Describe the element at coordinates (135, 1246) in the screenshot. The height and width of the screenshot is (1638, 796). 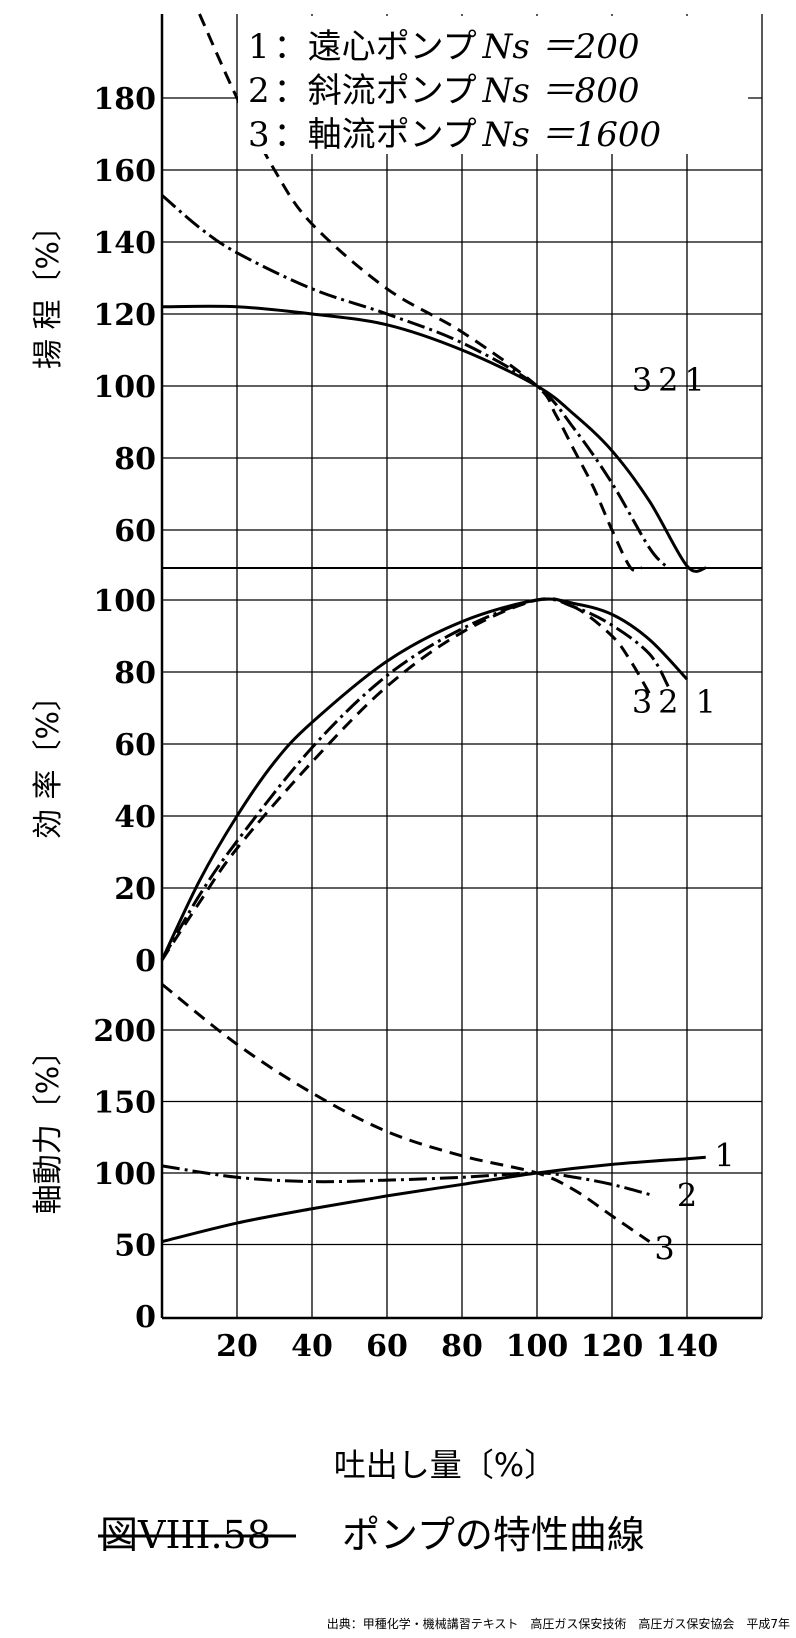
I see `y-tick-label: 50` at that location.